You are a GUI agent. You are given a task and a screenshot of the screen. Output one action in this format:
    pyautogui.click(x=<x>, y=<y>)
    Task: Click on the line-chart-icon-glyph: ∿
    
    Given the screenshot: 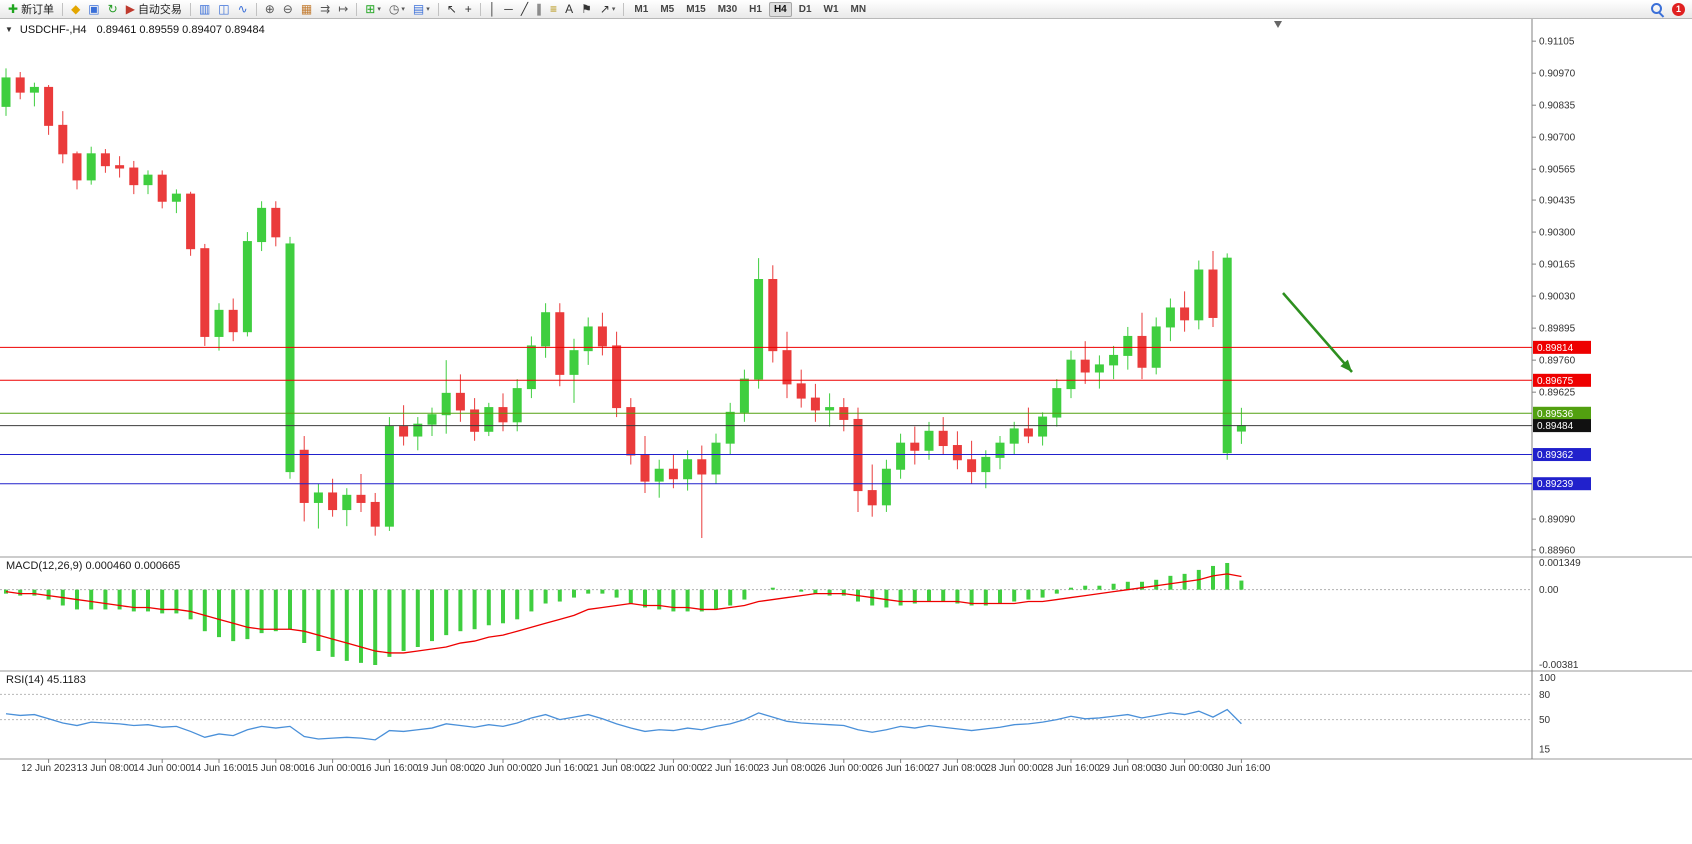 What is the action you would take?
    pyautogui.click(x=242, y=9)
    